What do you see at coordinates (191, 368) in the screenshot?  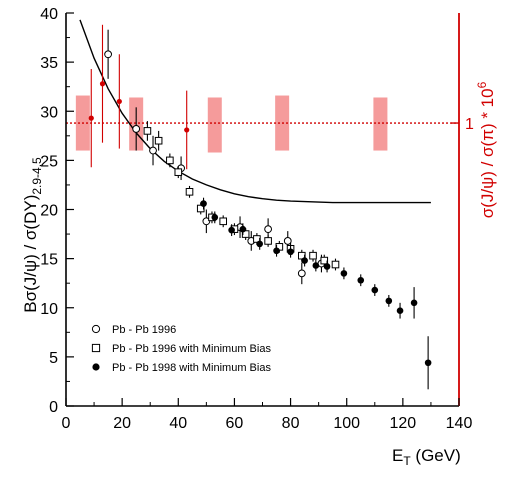 I see `legend-entry-label: Pb - Pb 1998 with Minimum Bias` at bounding box center [191, 368].